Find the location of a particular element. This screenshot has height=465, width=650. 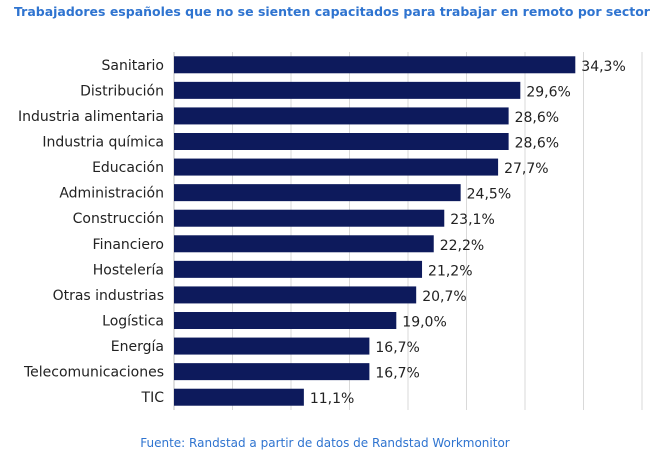

category-label: Distribución is located at coordinates (122, 91).